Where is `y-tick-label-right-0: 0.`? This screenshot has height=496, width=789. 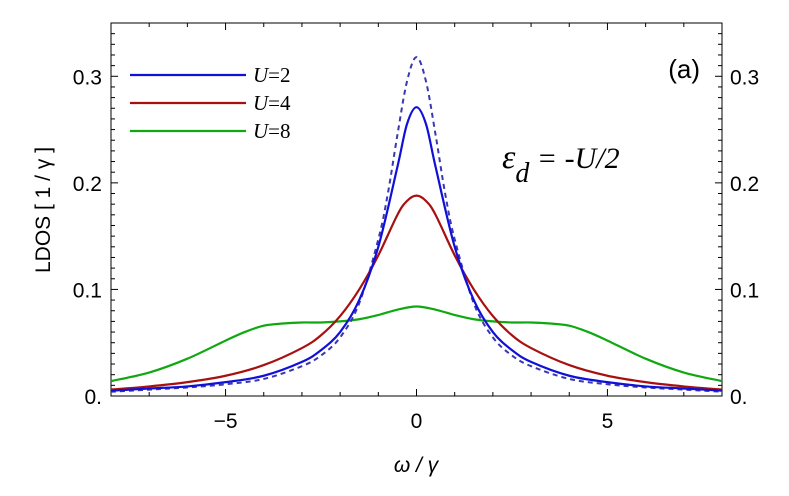
y-tick-label-right-0: 0. is located at coordinates (739, 397).